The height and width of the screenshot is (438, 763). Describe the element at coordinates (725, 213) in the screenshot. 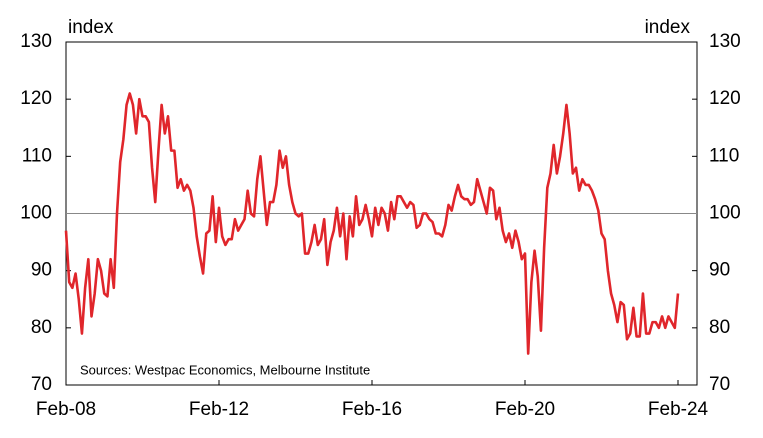

I see `y2-tick-label: 100` at that location.